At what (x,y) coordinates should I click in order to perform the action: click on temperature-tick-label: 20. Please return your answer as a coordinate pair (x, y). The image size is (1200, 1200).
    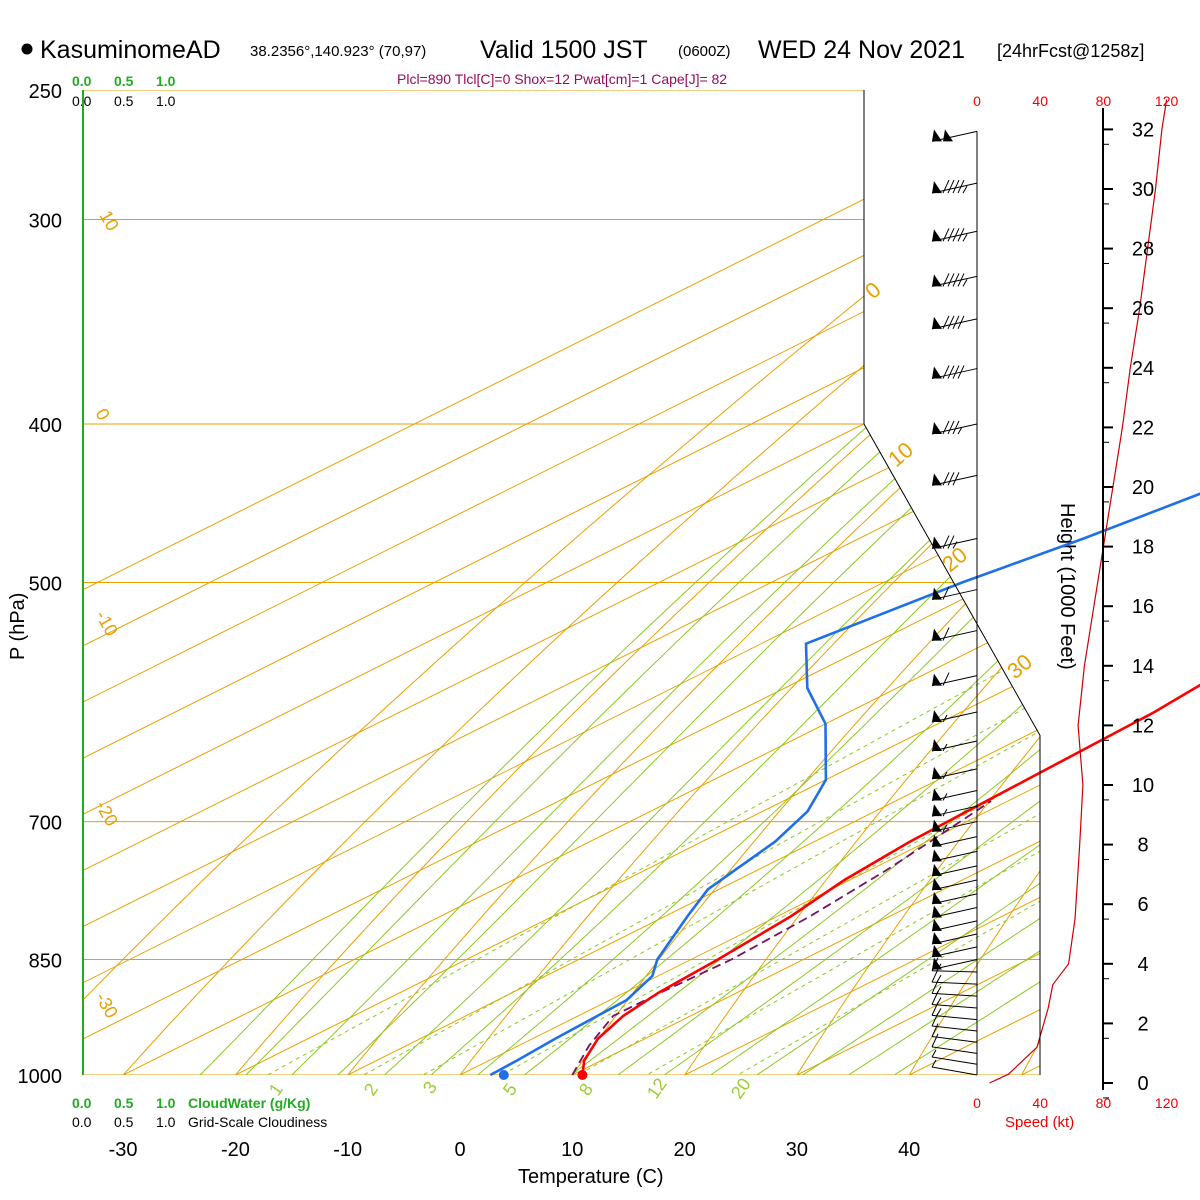
    Looking at the image, I should click on (684, 1150).